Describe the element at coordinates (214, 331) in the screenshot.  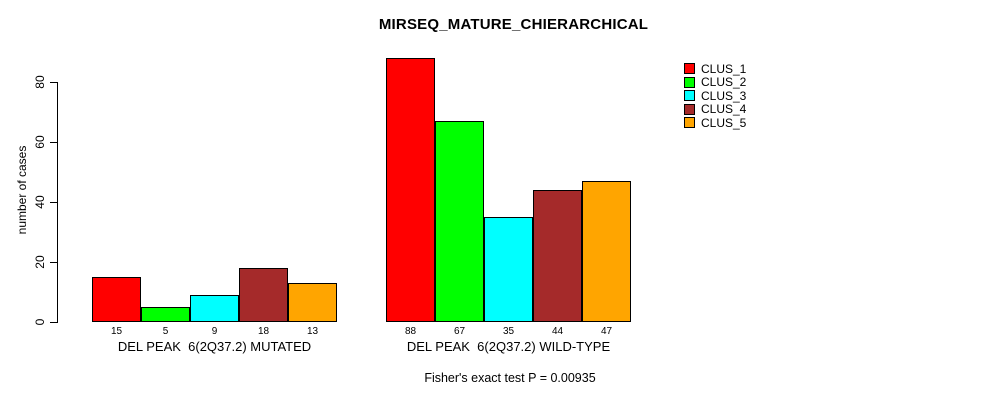
I see `bar-value-label: 9` at that location.